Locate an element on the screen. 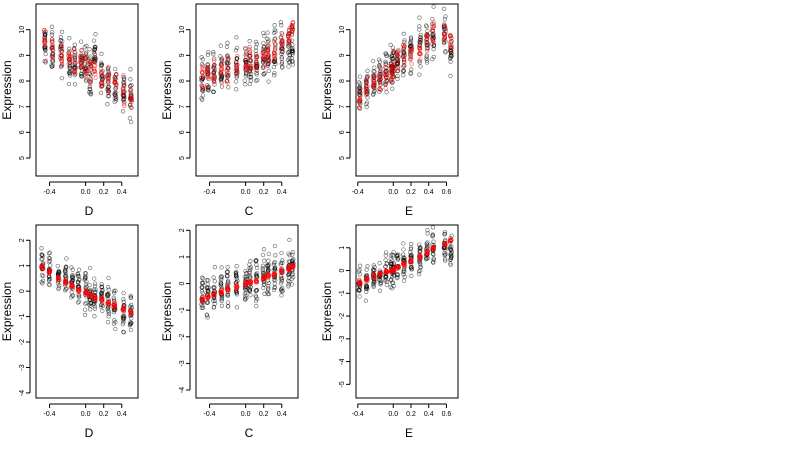  y-tick-label: -2 is located at coordinates (342, 316).